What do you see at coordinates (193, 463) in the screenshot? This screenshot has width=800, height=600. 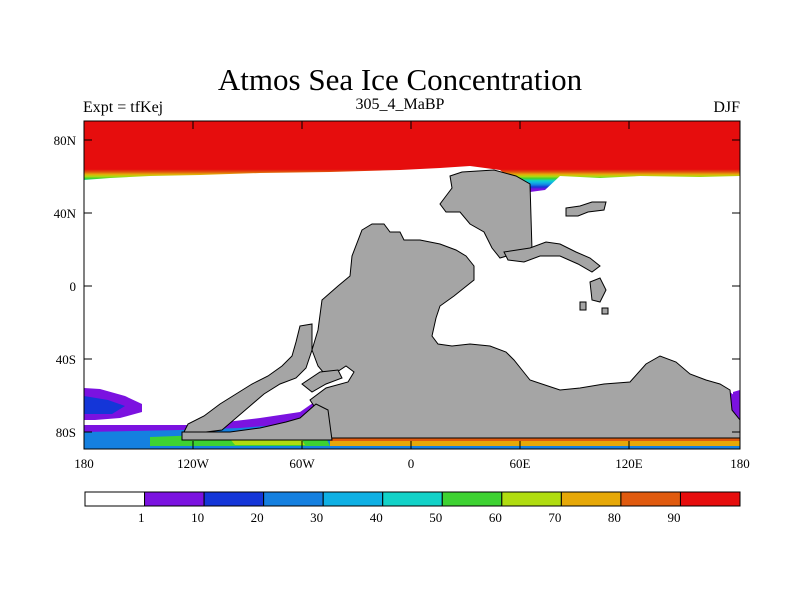 I see `lon-label-120w: 120W` at bounding box center [193, 463].